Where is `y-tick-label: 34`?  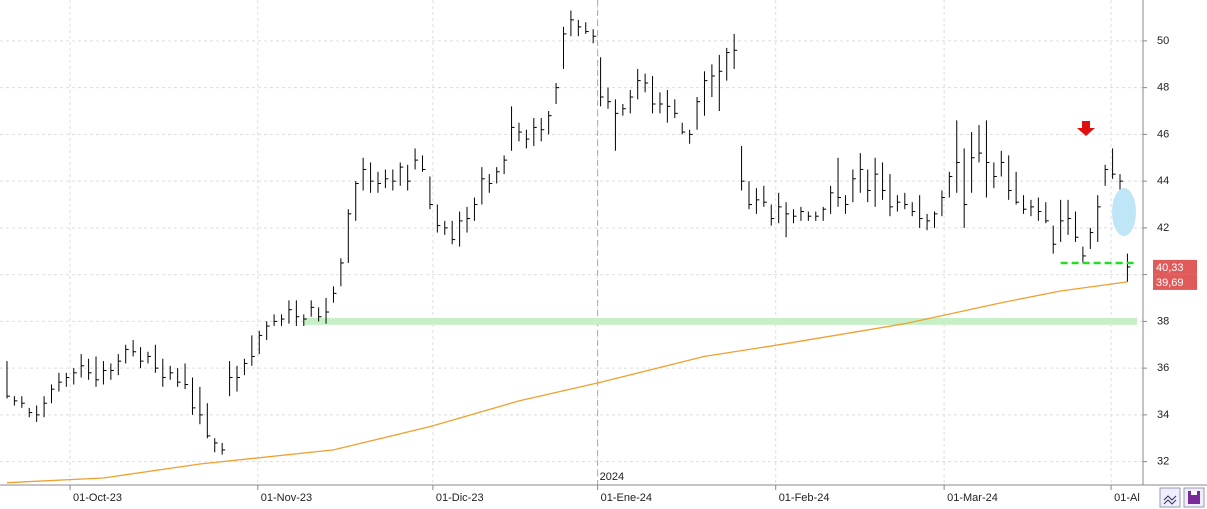 y-tick-label: 34 is located at coordinates (1163, 415).